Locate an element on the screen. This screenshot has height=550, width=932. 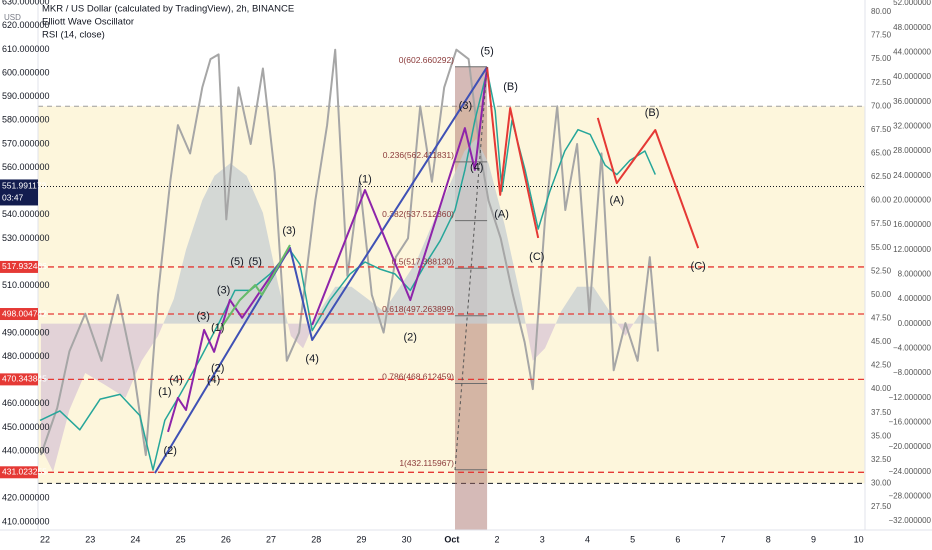
y2-tick-label: 52.50 is located at coordinates (881, 270).